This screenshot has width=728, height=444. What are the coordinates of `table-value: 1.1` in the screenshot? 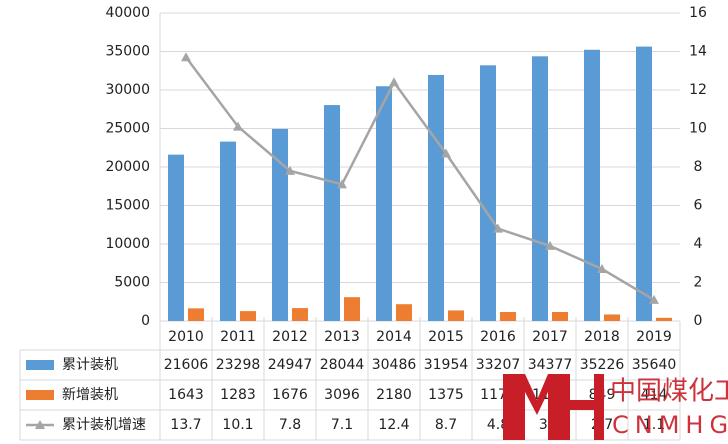 It's located at (654, 425).